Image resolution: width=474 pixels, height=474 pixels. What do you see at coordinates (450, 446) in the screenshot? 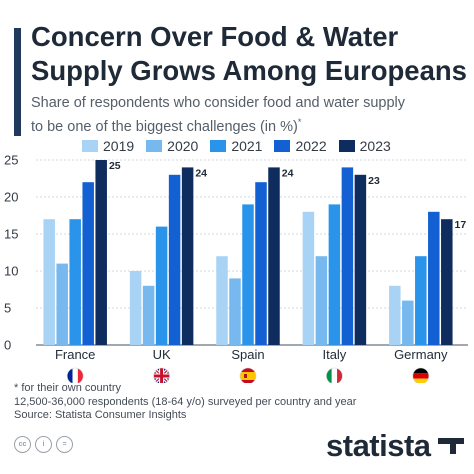
I see `statista-logo-mark-icon` at bounding box center [450, 446].